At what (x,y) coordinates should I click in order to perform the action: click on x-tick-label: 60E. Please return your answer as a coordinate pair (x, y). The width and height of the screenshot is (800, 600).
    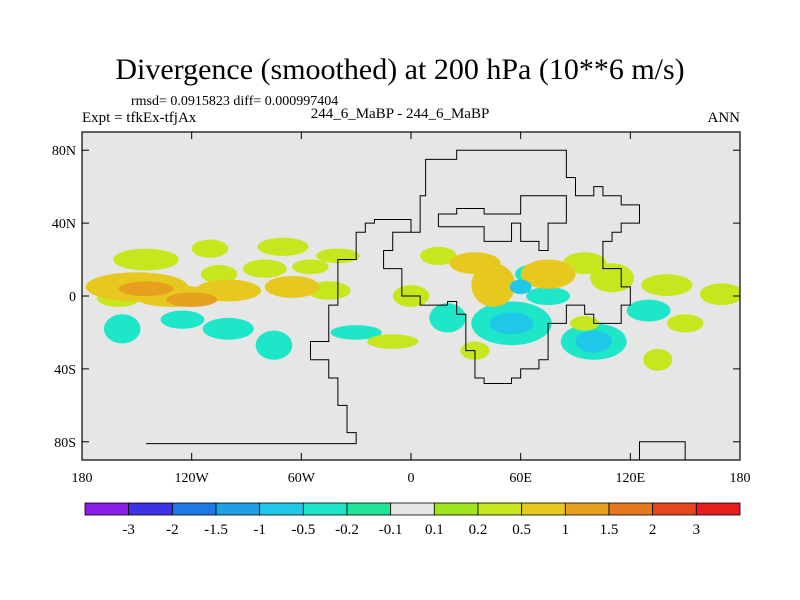
    Looking at the image, I should click on (520, 478).